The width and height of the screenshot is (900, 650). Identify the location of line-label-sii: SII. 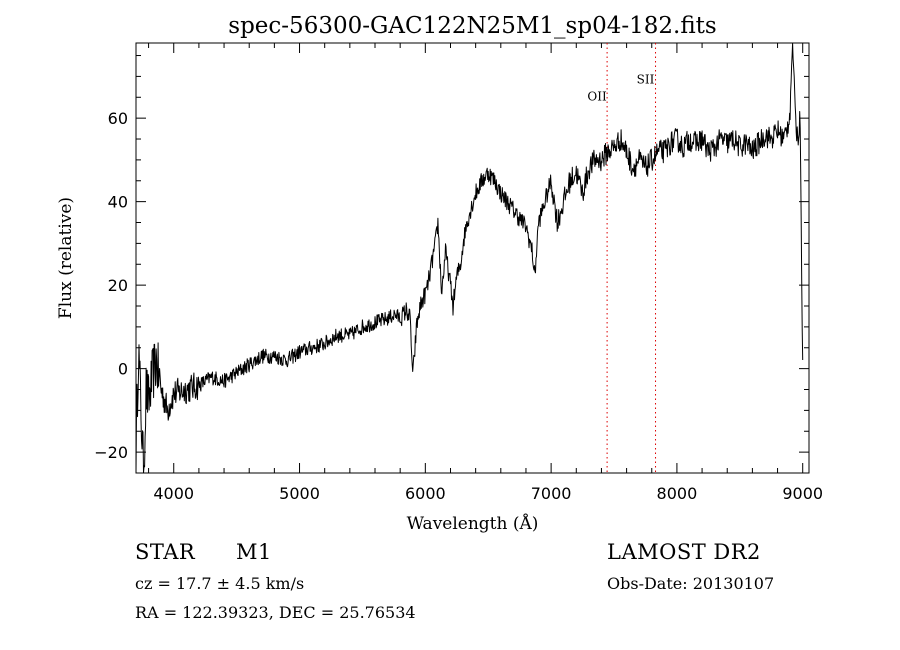
(646, 80).